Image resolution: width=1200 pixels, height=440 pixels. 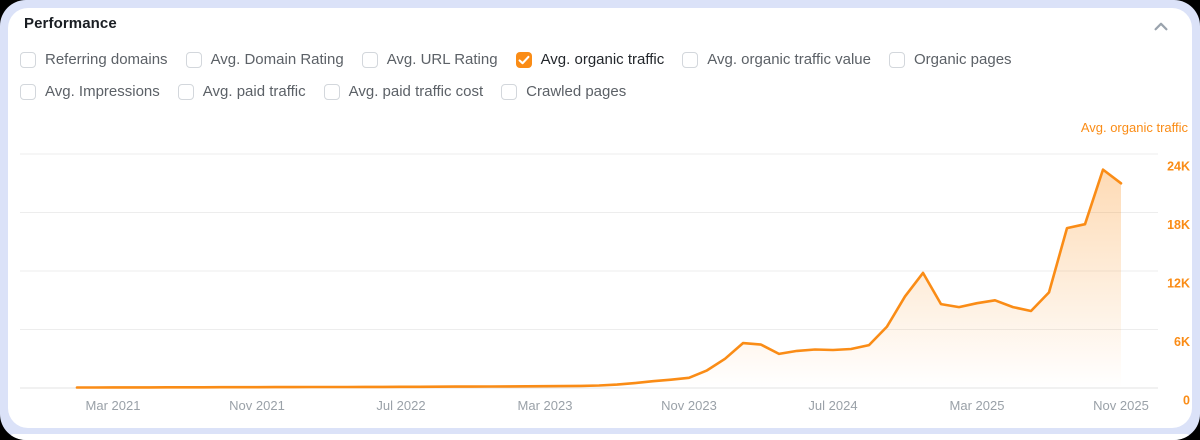 What do you see at coordinates (369, 60) in the screenshot?
I see `checkbox-avg-url-rating` at bounding box center [369, 60].